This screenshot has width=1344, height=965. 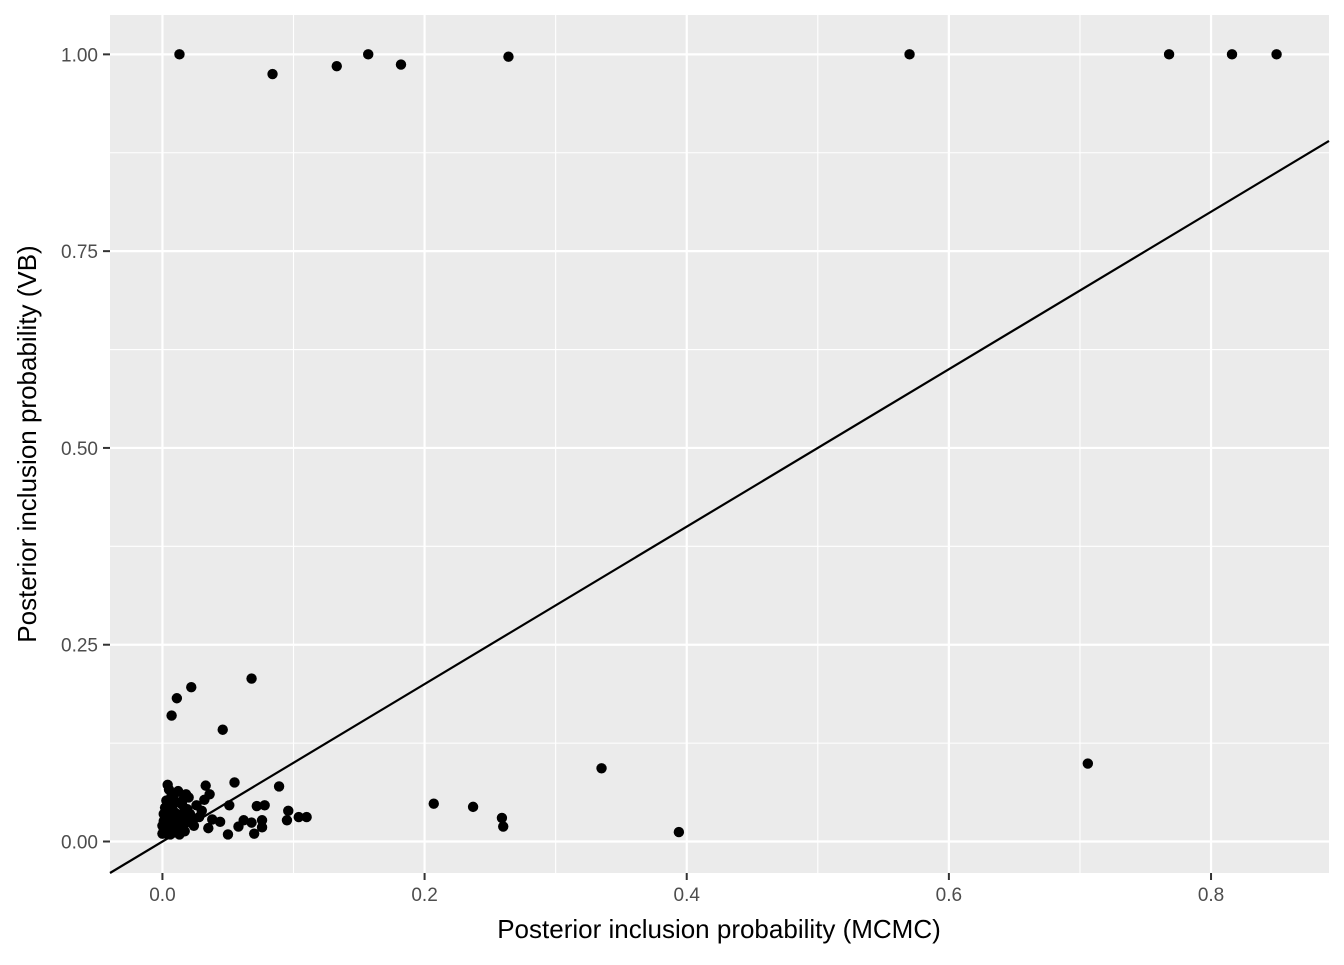 I want to click on y-tick-label: 0.75, so click(x=79, y=252).